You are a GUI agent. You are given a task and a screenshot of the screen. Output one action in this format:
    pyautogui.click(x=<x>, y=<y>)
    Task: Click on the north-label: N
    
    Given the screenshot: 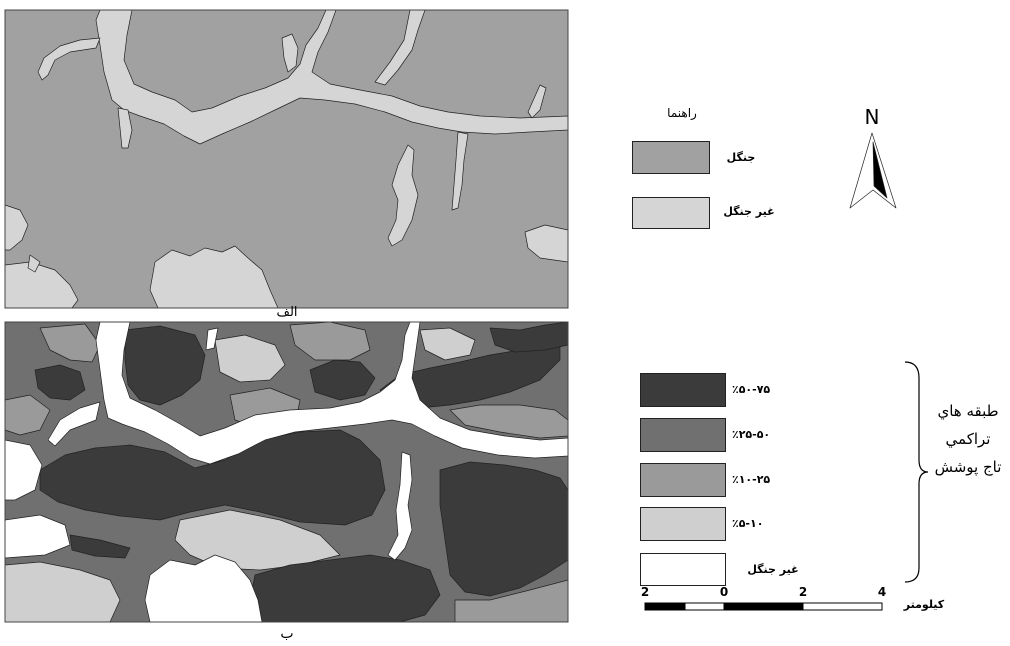 What is the action you would take?
    pyautogui.click(x=872, y=117)
    